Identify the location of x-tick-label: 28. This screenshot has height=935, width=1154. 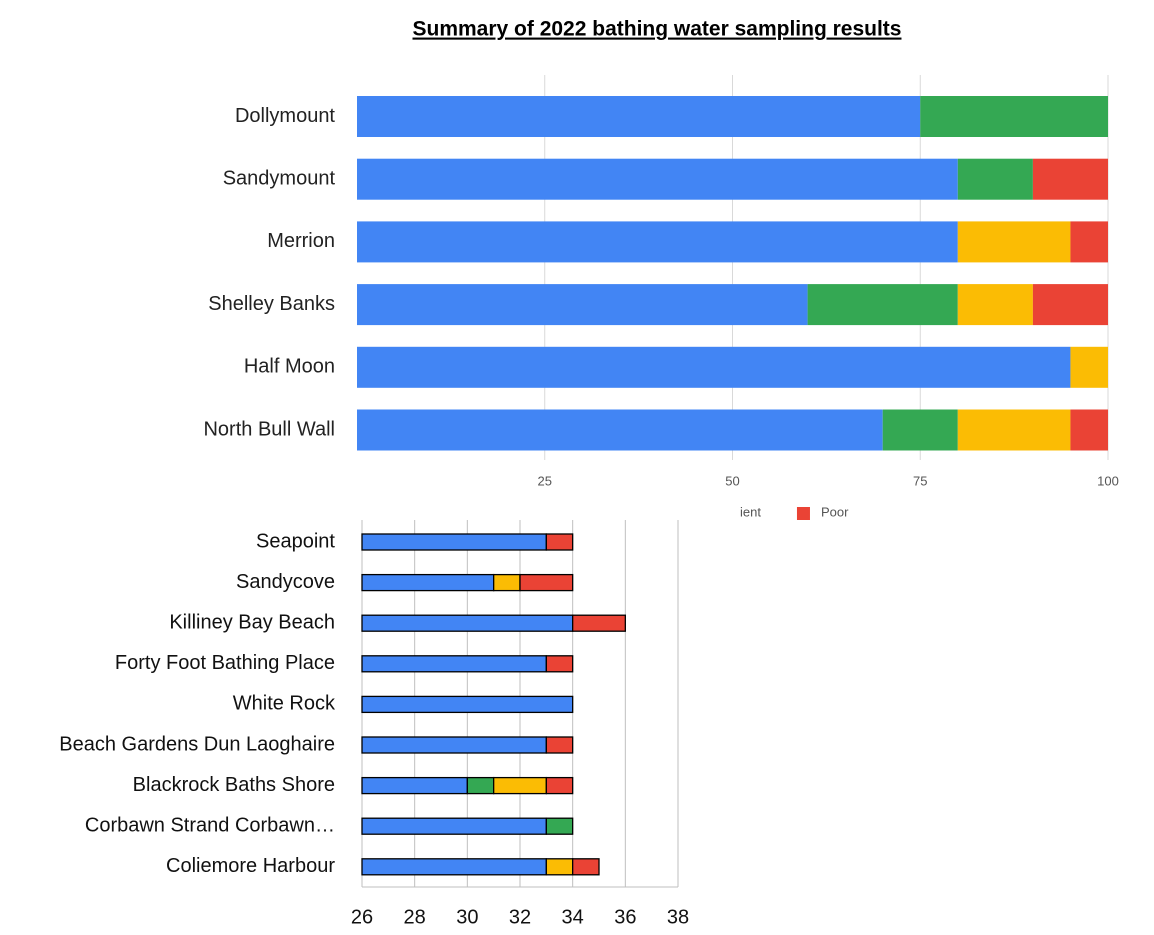
(415, 917).